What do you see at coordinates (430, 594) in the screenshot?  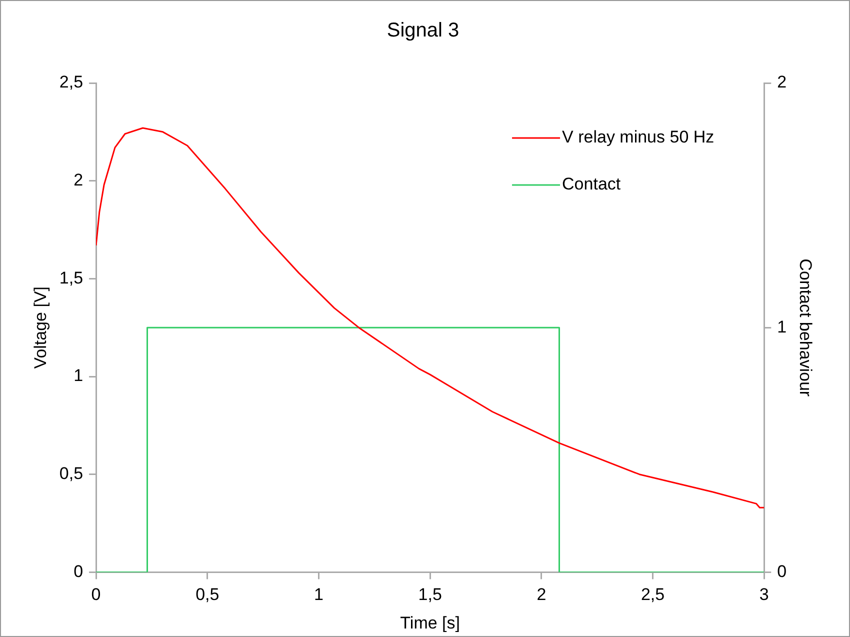 I see `x-tick-label: 1,5` at bounding box center [430, 594].